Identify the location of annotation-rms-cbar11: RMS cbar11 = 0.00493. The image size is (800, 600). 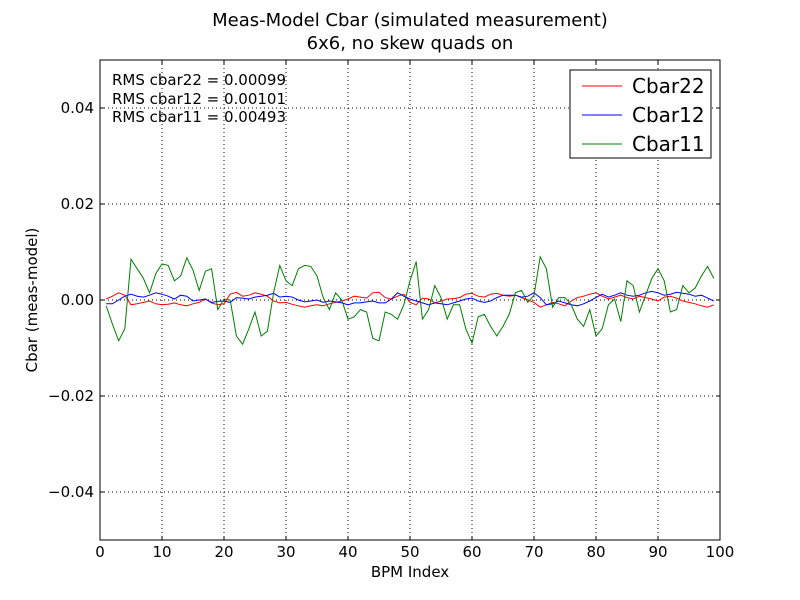
(199, 117).